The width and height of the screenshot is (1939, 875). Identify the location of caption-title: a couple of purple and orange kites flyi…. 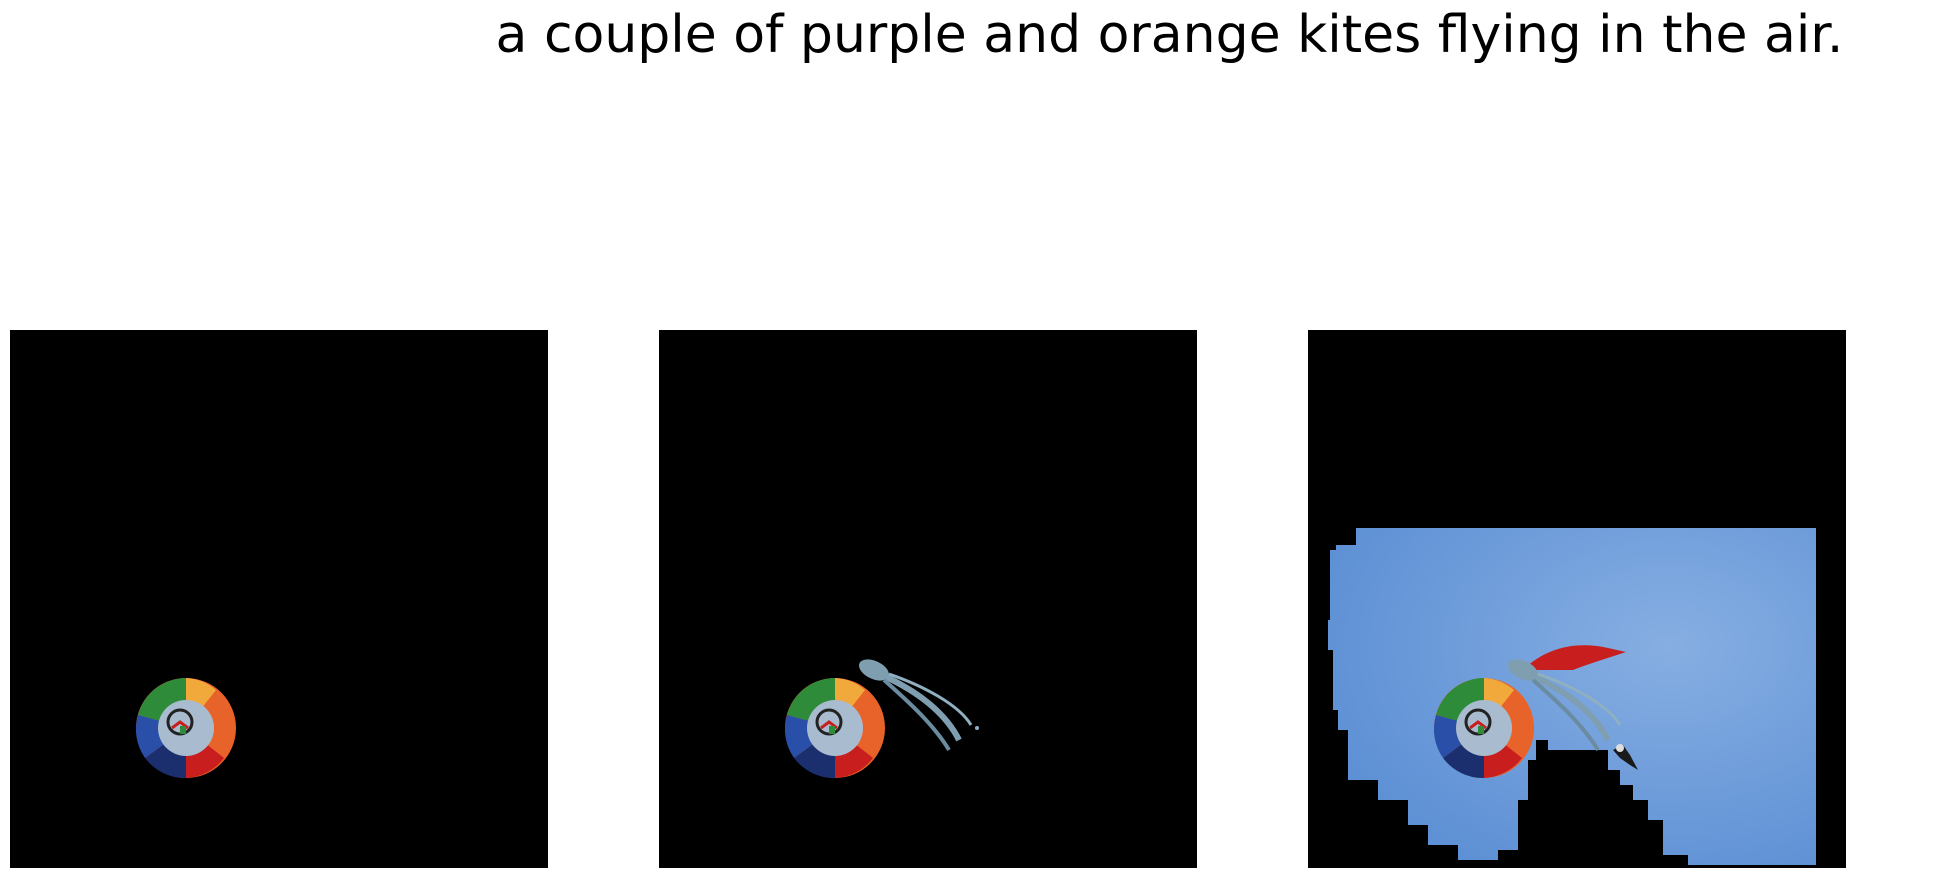
(1169, 35).